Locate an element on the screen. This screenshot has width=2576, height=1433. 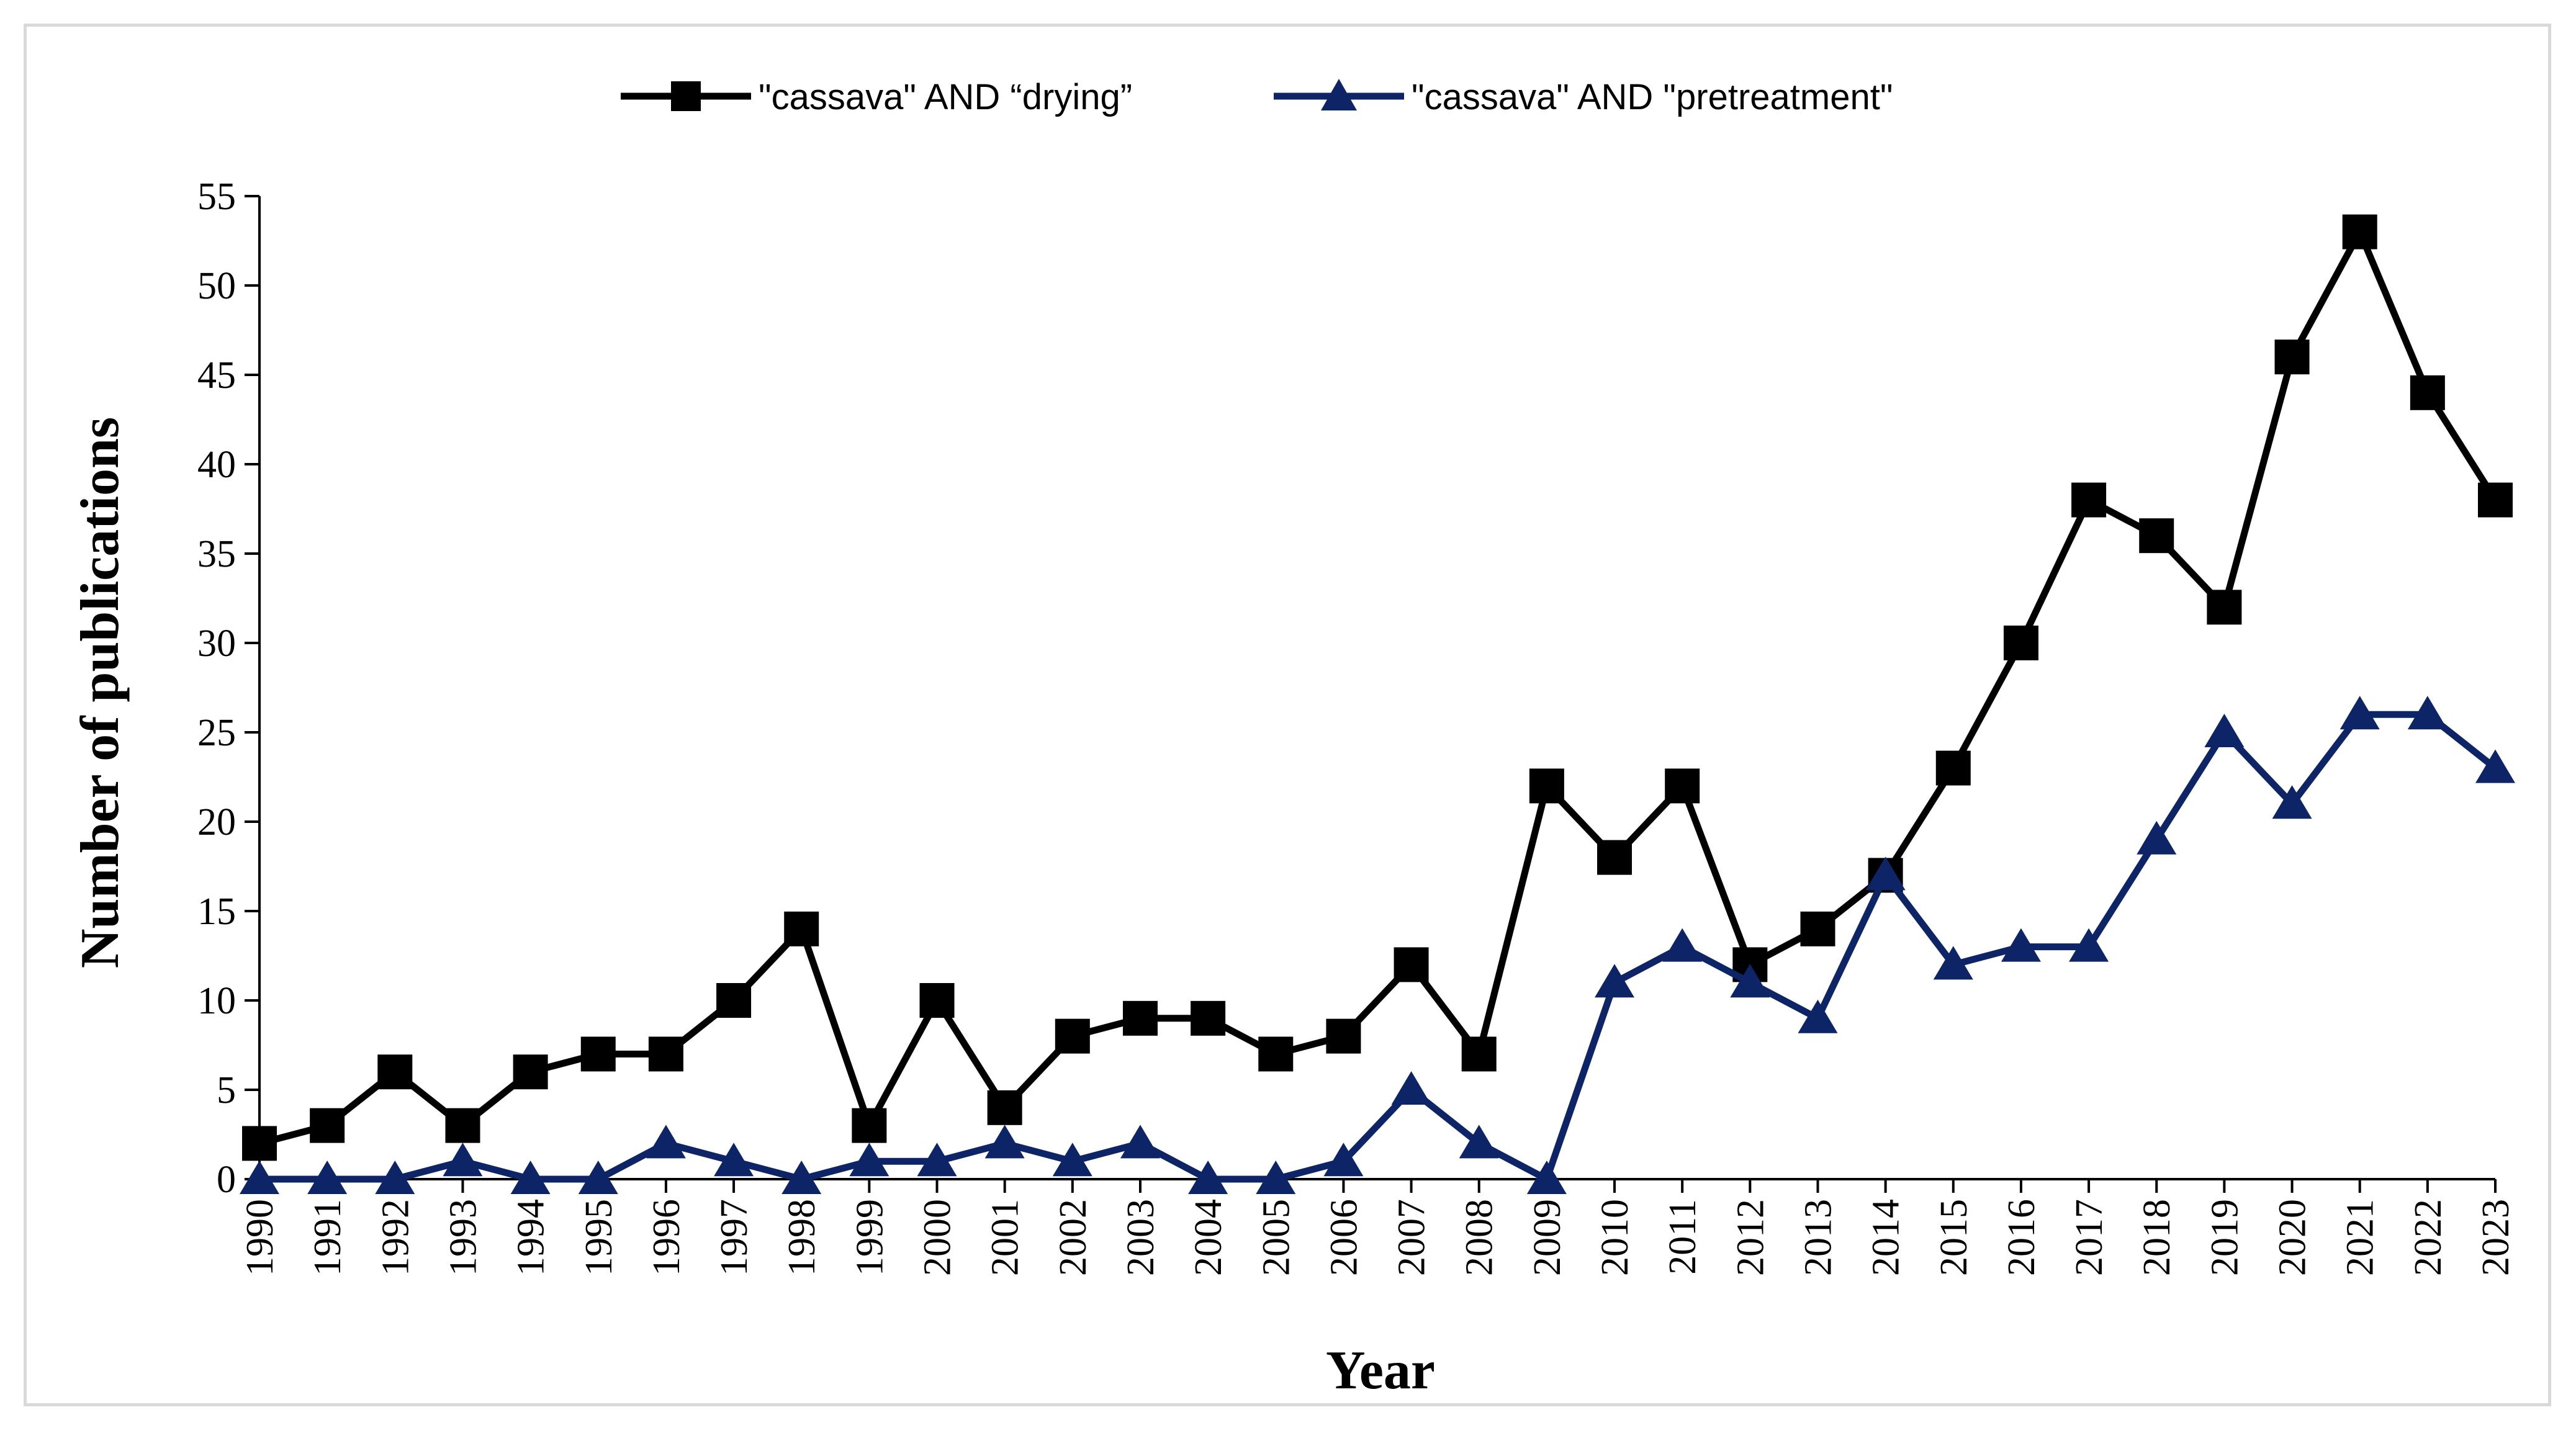
x-tick-label: 1994 is located at coordinates (531, 1237).